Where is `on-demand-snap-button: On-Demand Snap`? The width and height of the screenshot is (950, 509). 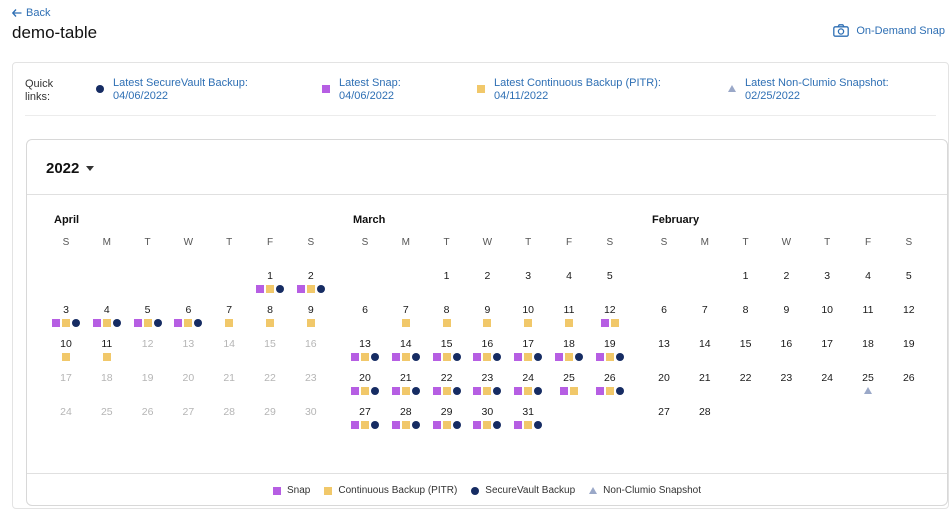 on-demand-snap-button: On-Demand Snap is located at coordinates (889, 30).